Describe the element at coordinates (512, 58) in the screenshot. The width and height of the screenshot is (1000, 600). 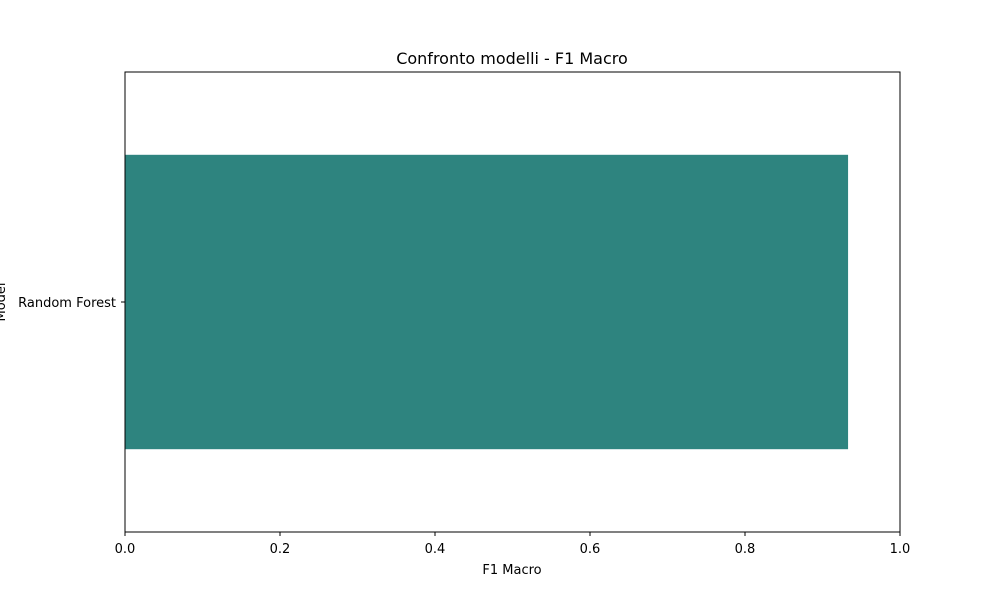
I see `chart-title: Confronto modelli - F1 Macro` at that location.